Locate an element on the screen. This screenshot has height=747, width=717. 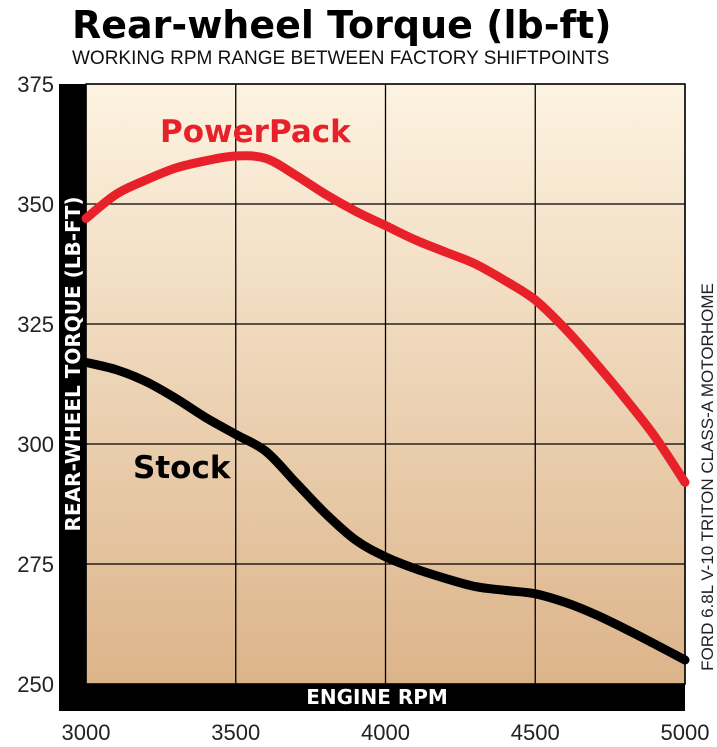
series-label-stock: Stock is located at coordinates (182, 468).